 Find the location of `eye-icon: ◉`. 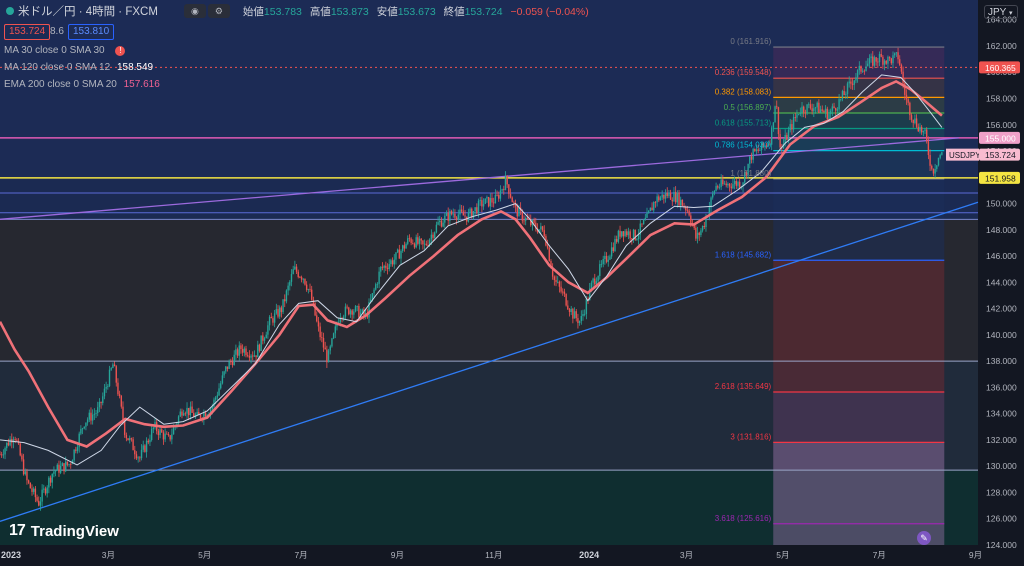

eye-icon: ◉ is located at coordinates (194, 11).